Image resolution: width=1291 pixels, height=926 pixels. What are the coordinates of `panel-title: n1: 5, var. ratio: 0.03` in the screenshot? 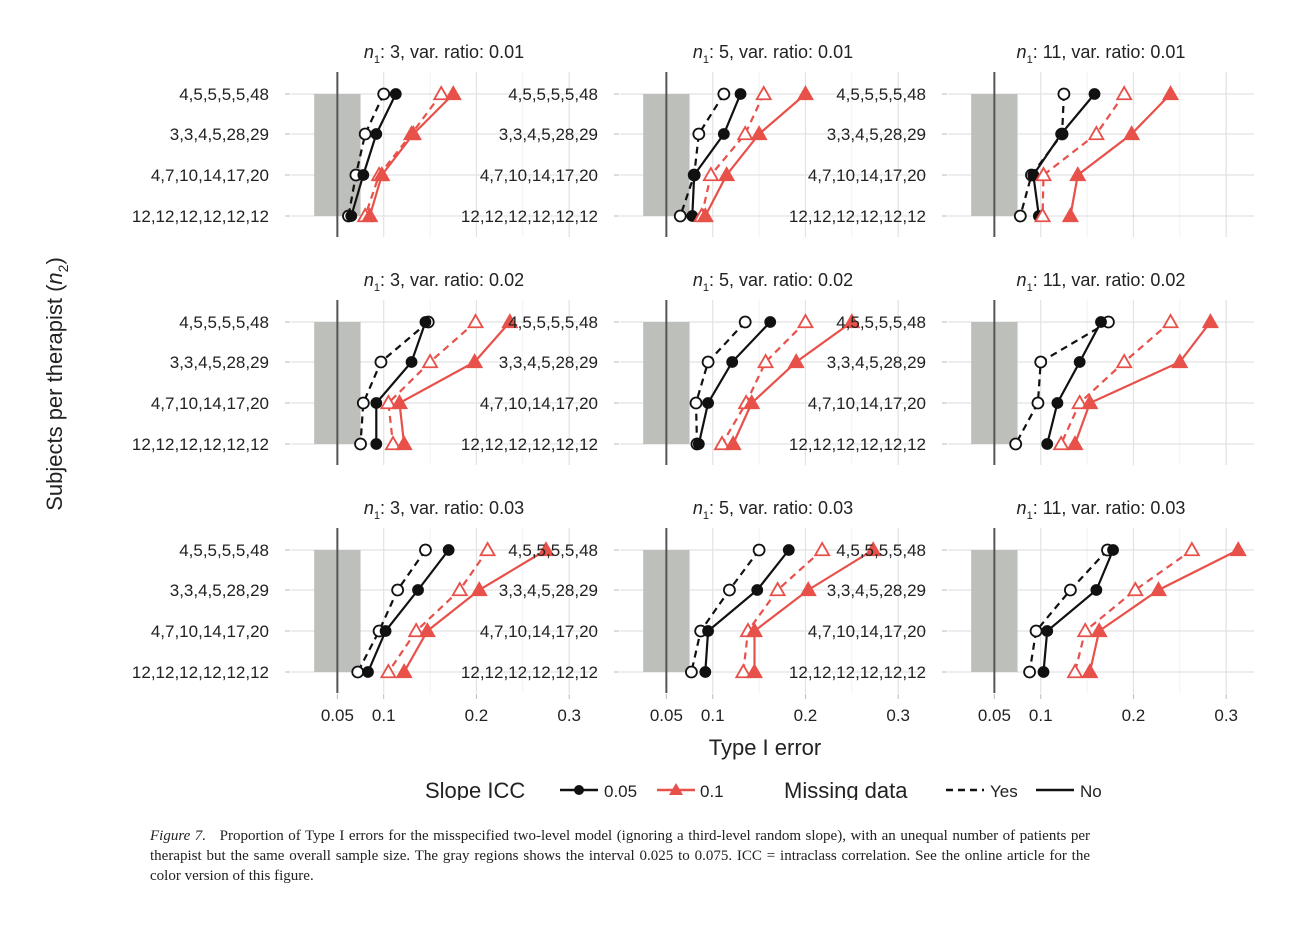 It's located at (773, 510).